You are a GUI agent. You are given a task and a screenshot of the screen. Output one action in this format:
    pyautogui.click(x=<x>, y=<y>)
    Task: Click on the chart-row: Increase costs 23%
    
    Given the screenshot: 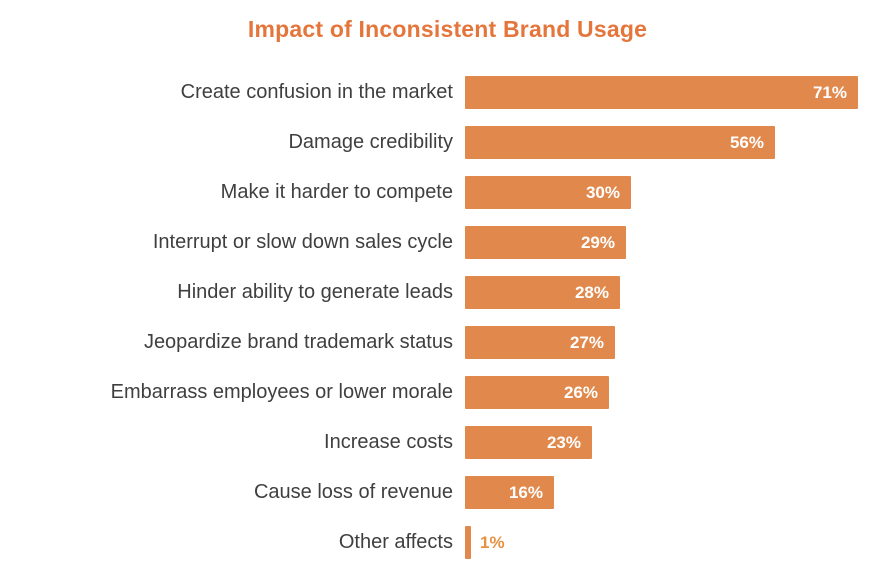 What is the action you would take?
    pyautogui.click(x=447, y=442)
    